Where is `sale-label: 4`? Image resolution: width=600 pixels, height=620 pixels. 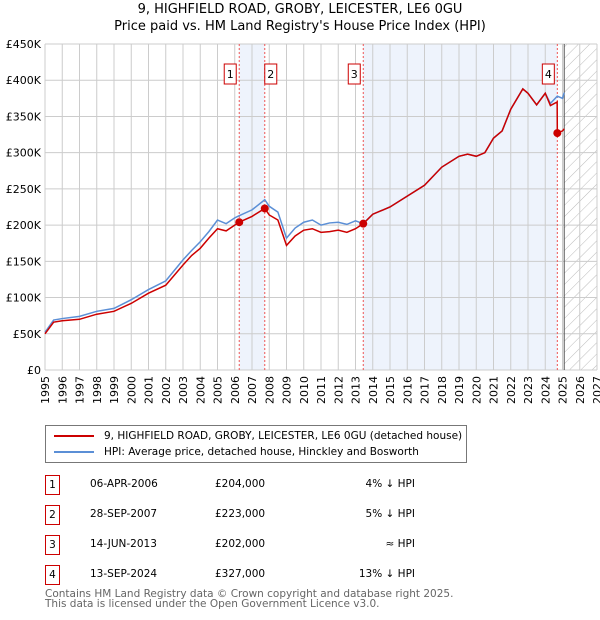 sale-label: 4 is located at coordinates (548, 74).